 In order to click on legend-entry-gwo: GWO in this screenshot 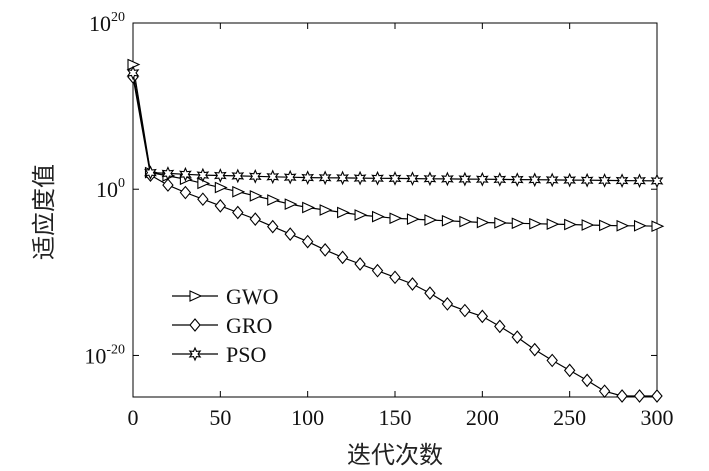, I will do `click(225, 296)`.